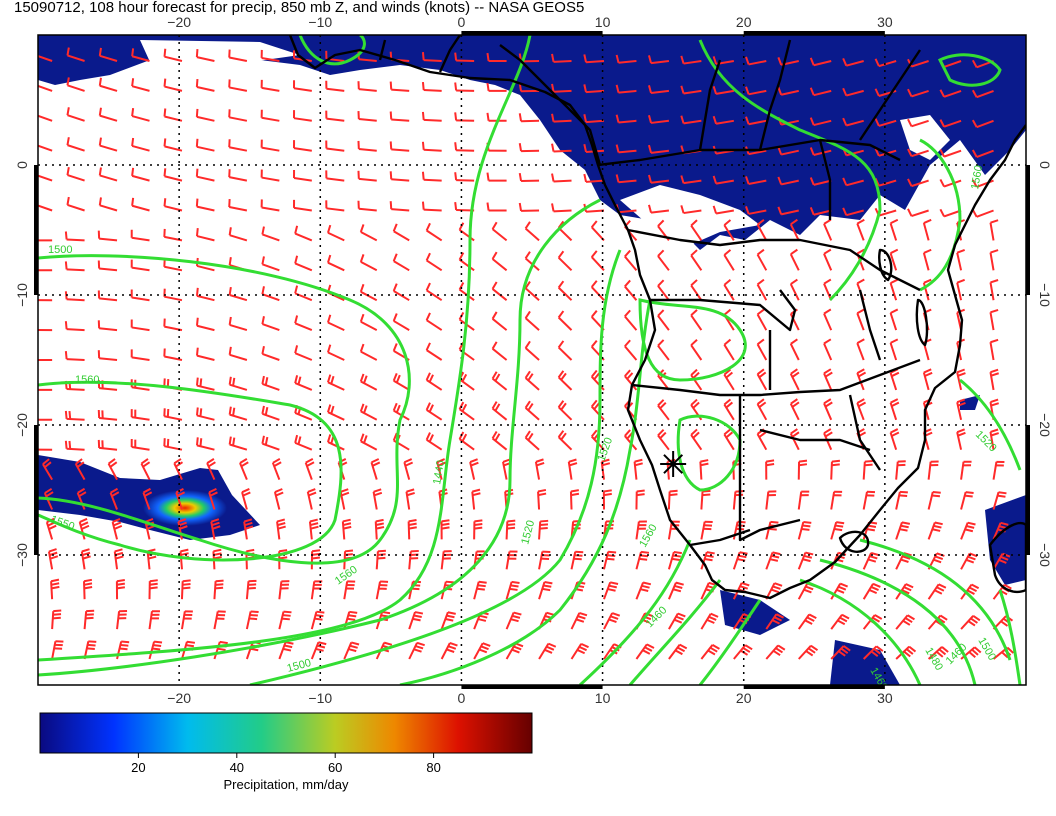 Image resolution: width=1056 pixels, height=816 pixels. I want to click on lat-tick-label-left: −30, so click(22, 555).